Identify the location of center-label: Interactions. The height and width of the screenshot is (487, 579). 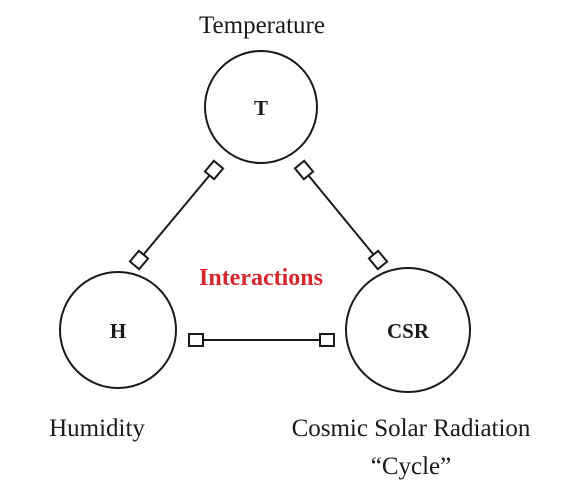
(261, 278).